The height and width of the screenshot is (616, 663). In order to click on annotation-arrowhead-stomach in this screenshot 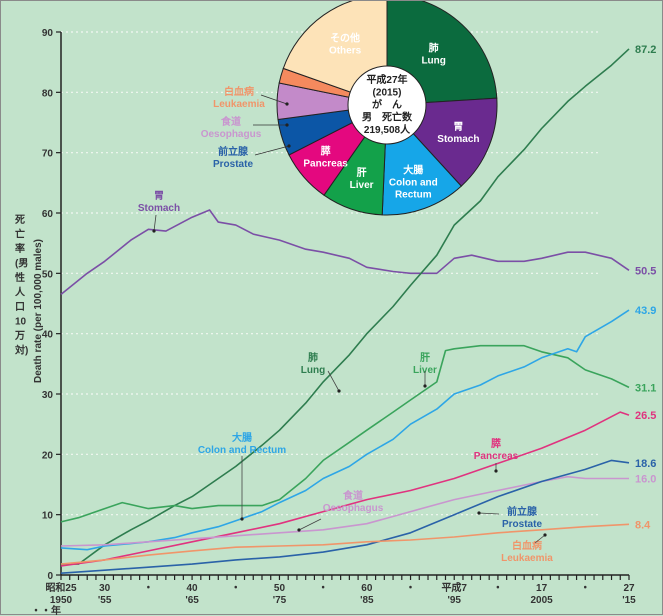, I will do `click(154, 231)`.